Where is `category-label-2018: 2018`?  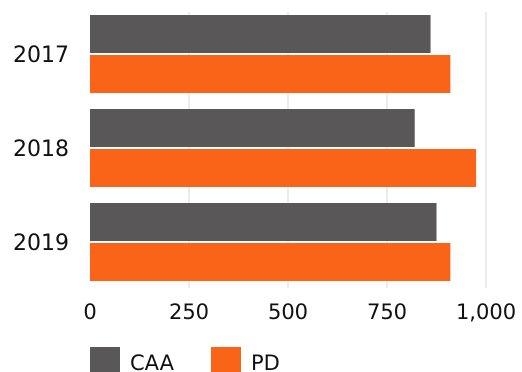
category-label-2018: 2018 is located at coordinates (41, 149).